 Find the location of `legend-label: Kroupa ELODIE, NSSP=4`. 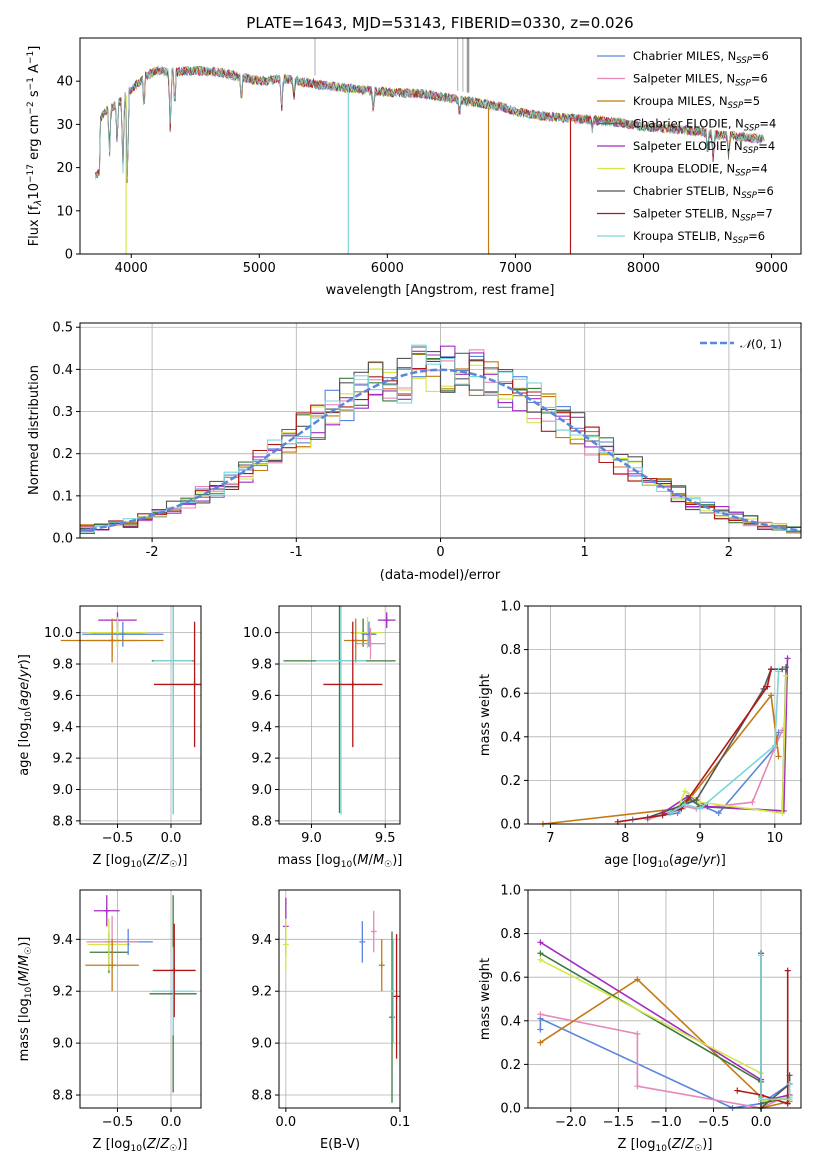

legend-label: Kroupa ELODIE, NSSP=4 is located at coordinates (700, 170).